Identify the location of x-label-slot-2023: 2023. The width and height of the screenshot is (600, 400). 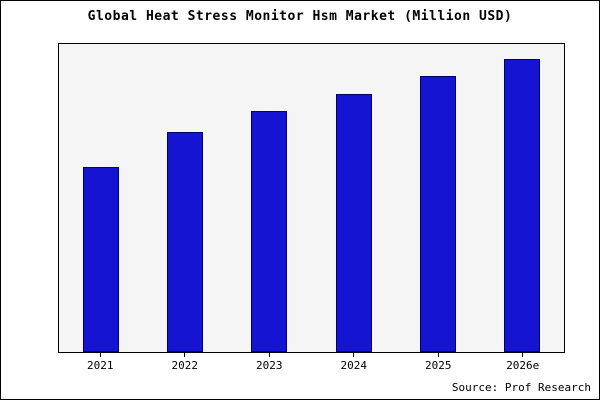
(269, 364).